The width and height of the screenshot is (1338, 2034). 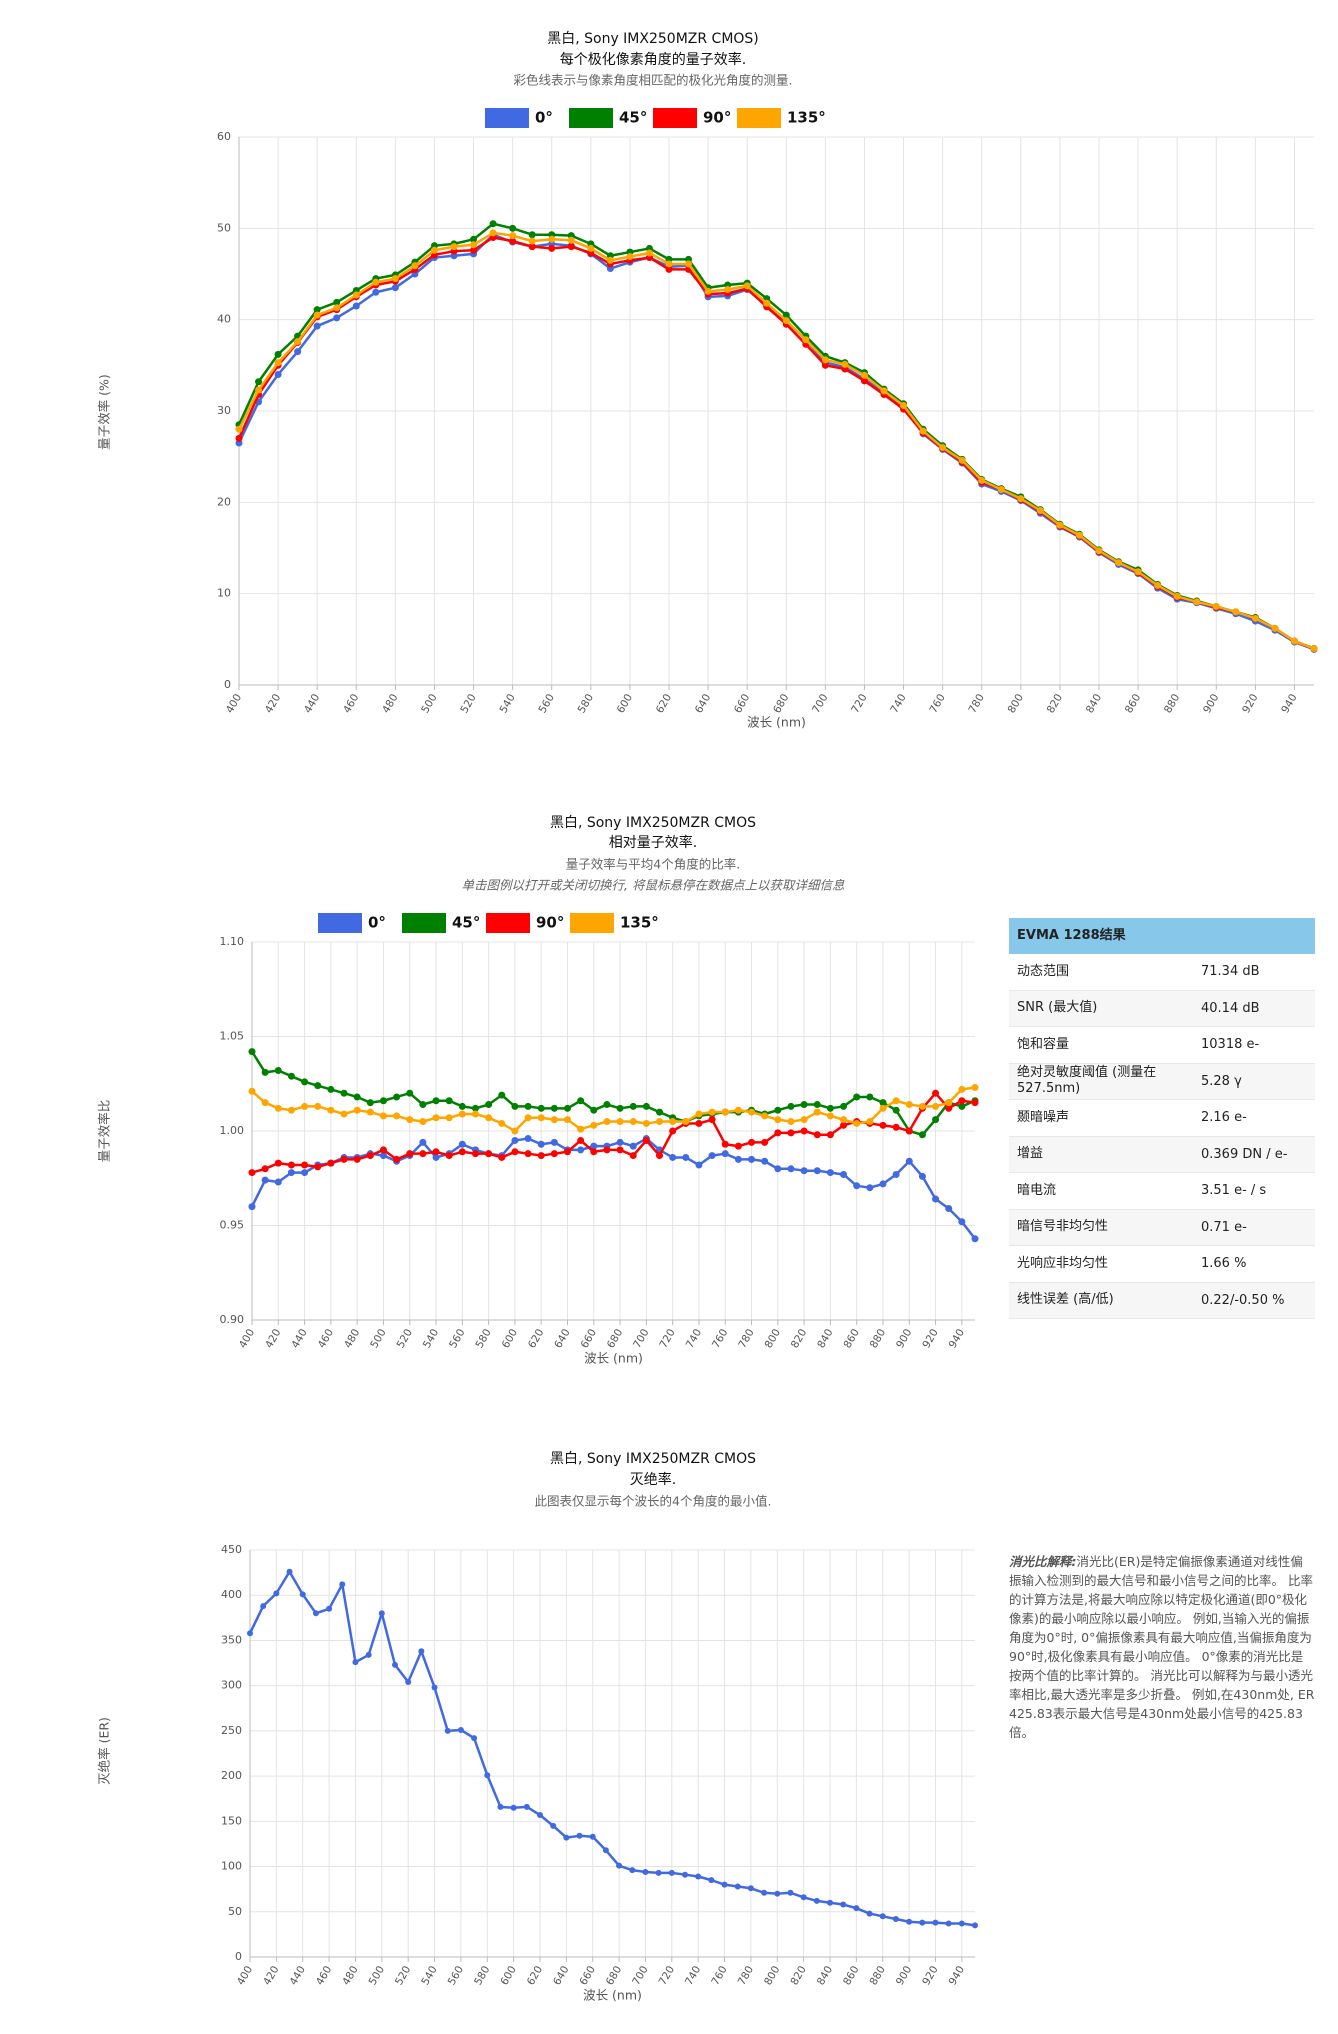 I want to click on table-value: 2.16 e-, so click(x=1224, y=1118).